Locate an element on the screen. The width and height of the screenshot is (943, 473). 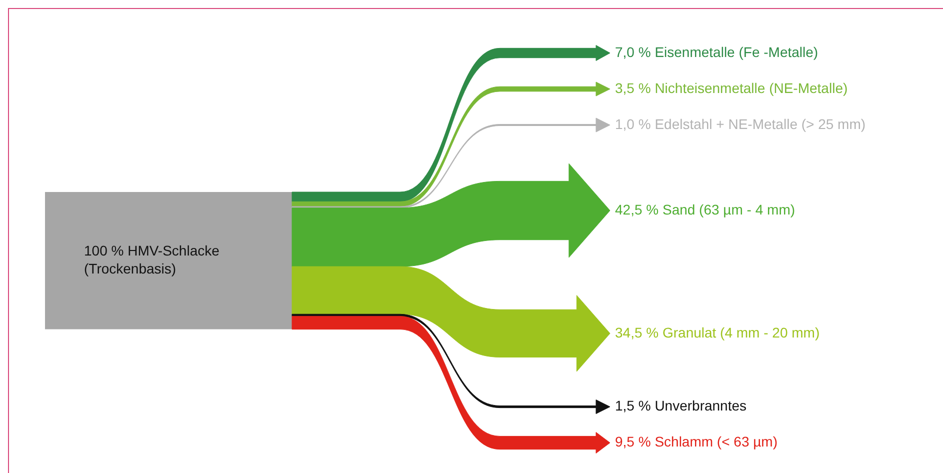
data-label: 1,5 % is located at coordinates (633, 406).